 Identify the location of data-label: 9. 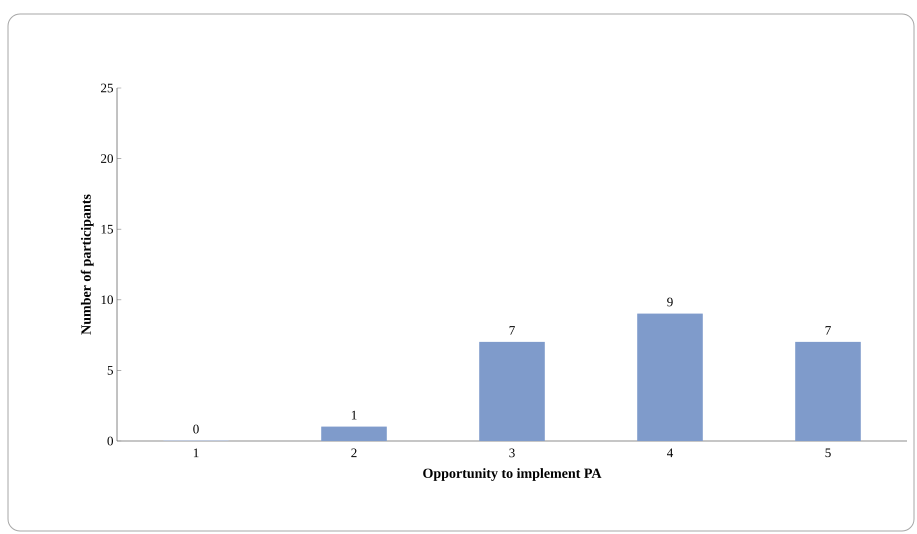
(670, 302).